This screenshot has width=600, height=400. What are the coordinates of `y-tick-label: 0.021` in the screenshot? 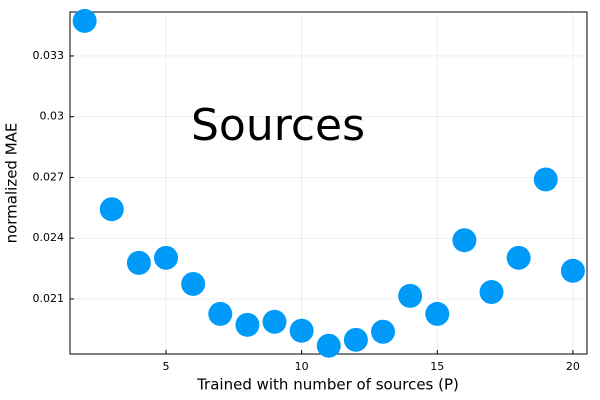 It's located at (49, 298).